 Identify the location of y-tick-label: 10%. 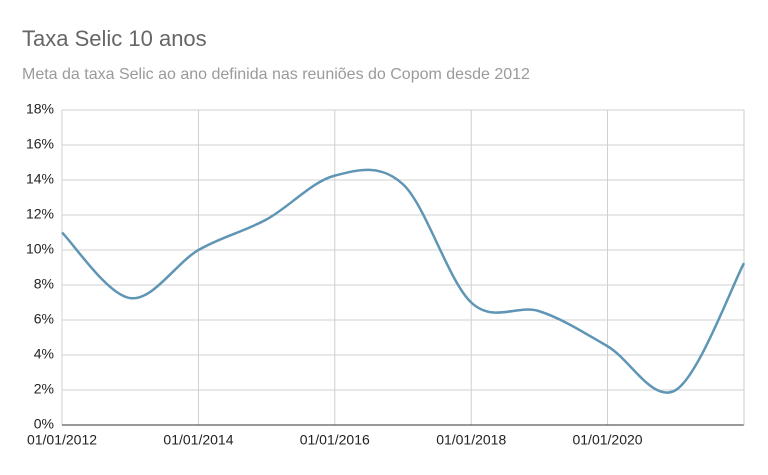
(40, 249).